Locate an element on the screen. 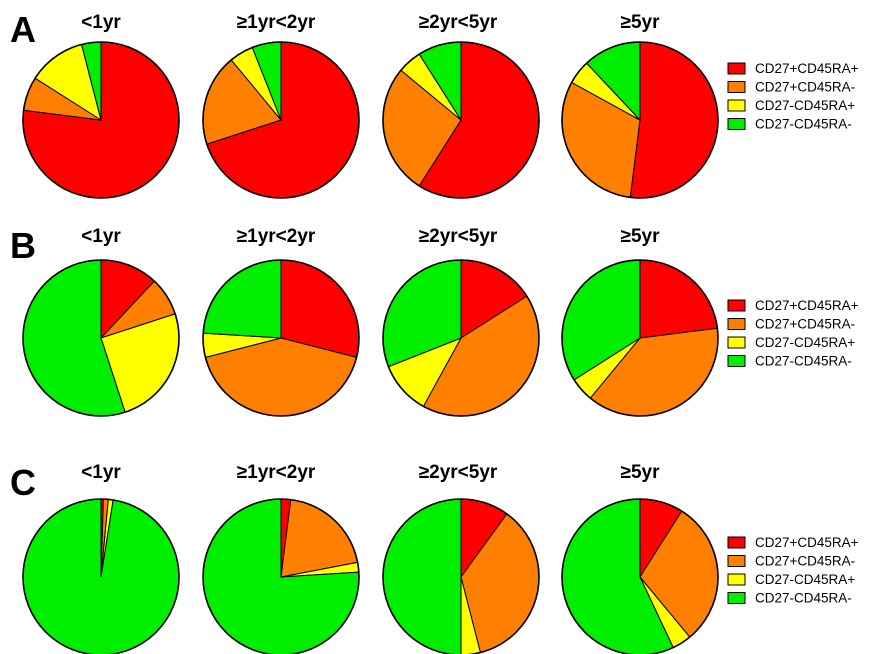 This screenshot has width=870, height=654. panel-label-a: A is located at coordinates (23, 29).